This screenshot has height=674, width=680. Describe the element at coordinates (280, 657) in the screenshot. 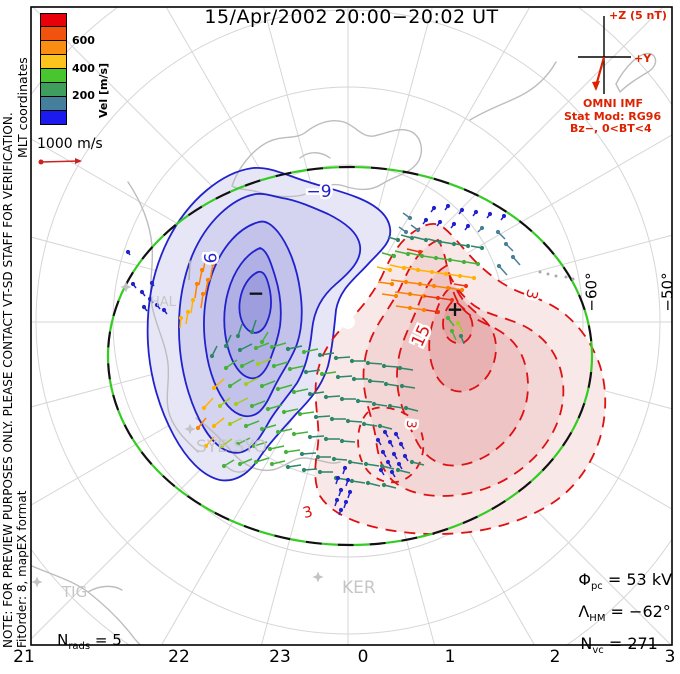

I see `mlt-label-23: 23` at that location.